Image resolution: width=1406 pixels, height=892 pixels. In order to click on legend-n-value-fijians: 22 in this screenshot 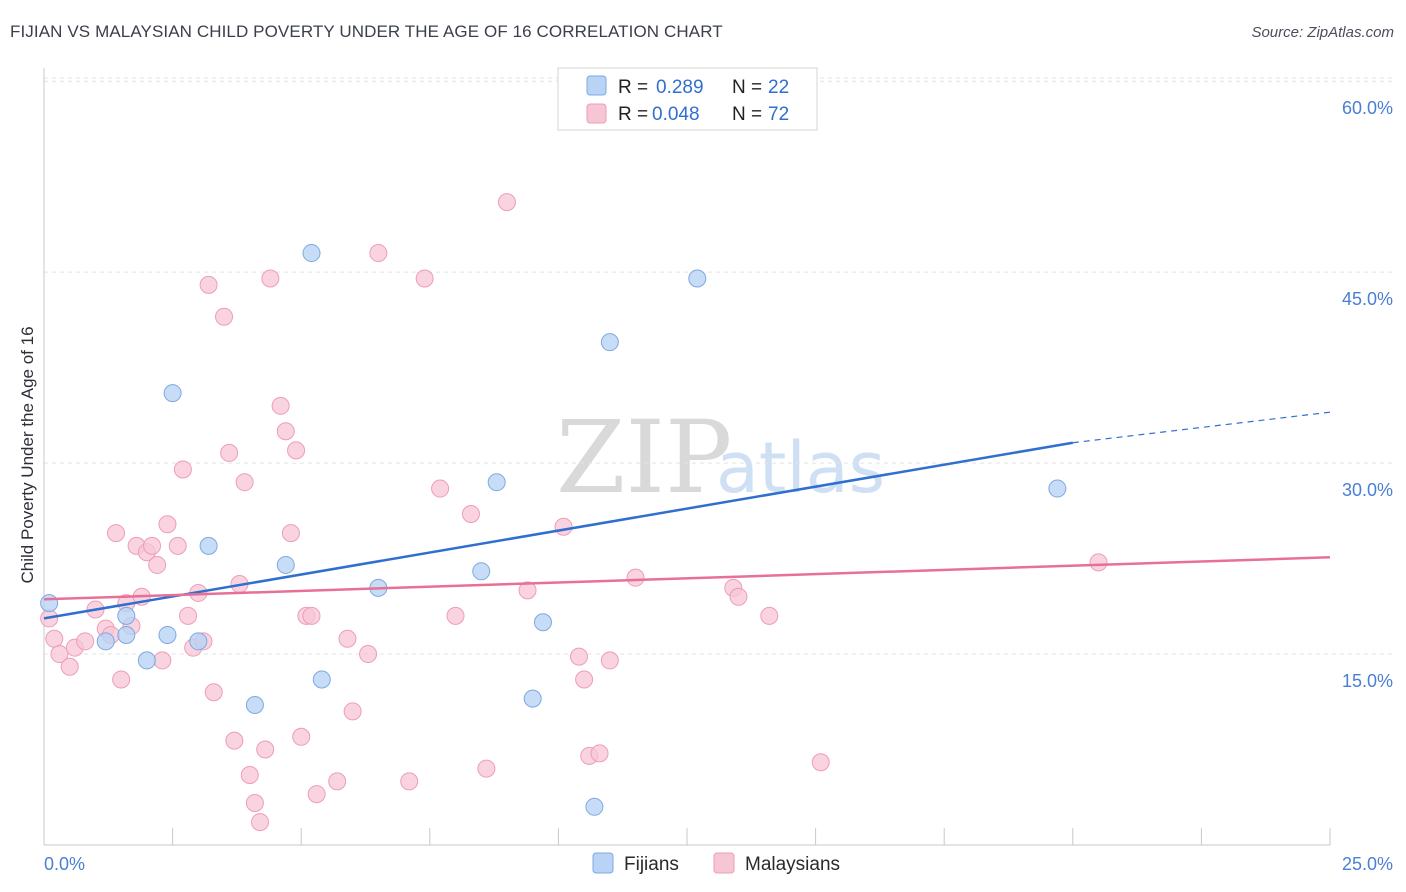, I will do `click(778, 87)`.